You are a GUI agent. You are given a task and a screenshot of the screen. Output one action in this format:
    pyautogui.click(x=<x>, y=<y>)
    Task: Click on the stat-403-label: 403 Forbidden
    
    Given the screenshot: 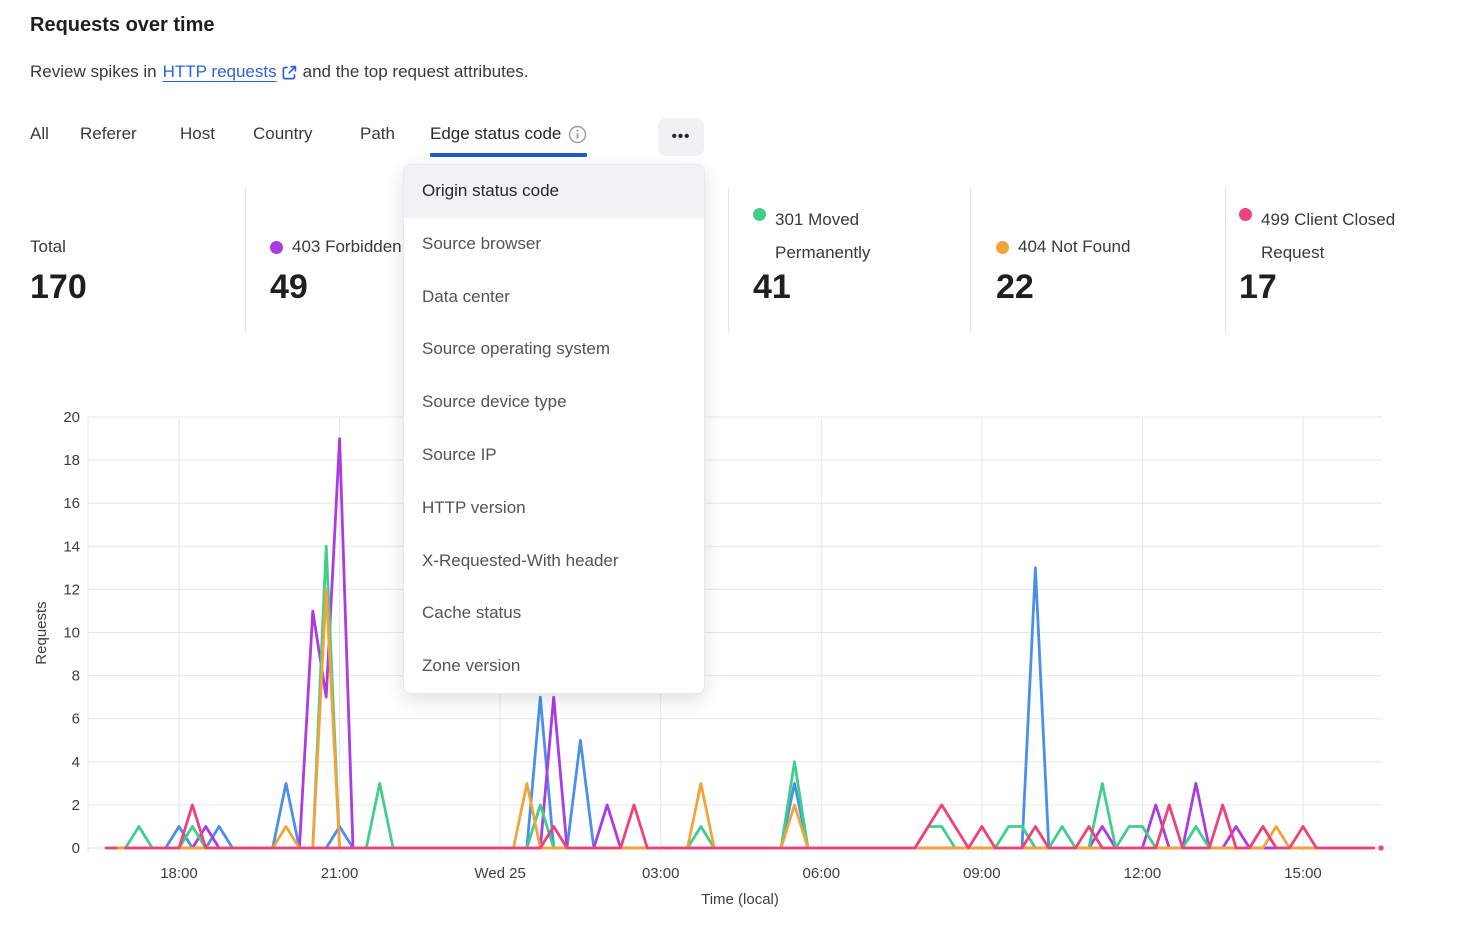 What is the action you would take?
    pyautogui.click(x=347, y=246)
    